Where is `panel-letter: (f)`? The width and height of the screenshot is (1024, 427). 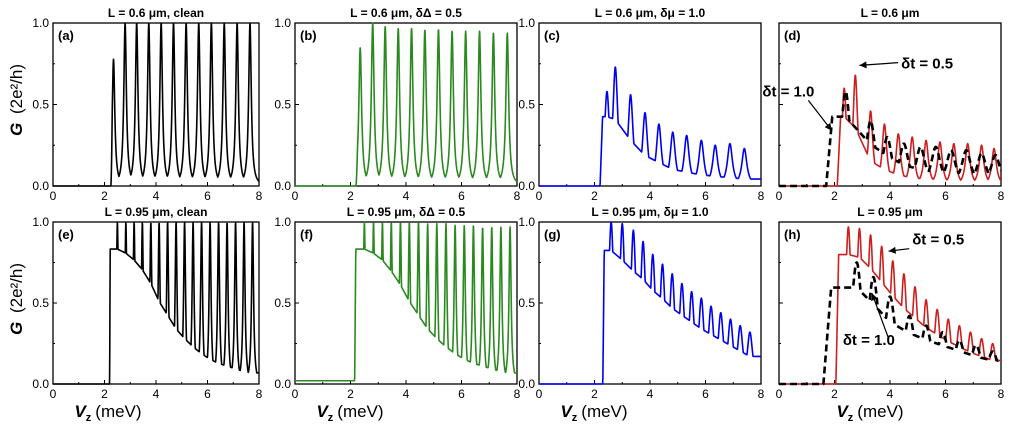 panel-letter: (f) is located at coordinates (306, 234).